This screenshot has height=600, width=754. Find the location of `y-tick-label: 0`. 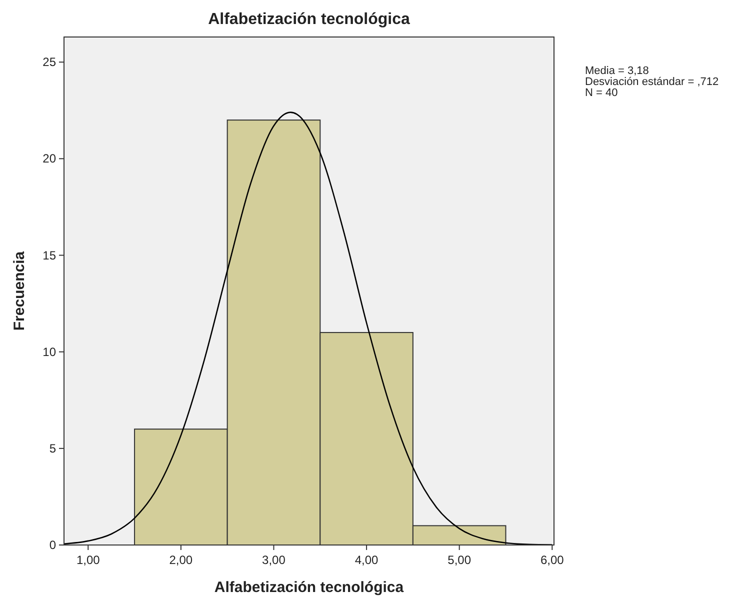

y-tick-label: 0 is located at coordinates (52, 545).